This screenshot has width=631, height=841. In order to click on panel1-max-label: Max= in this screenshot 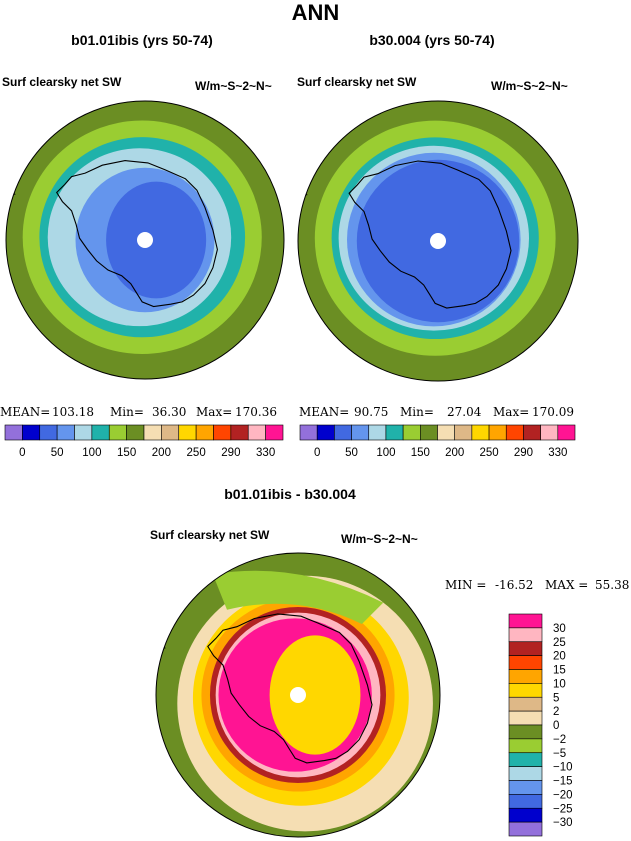, I will do `click(214, 412)`.